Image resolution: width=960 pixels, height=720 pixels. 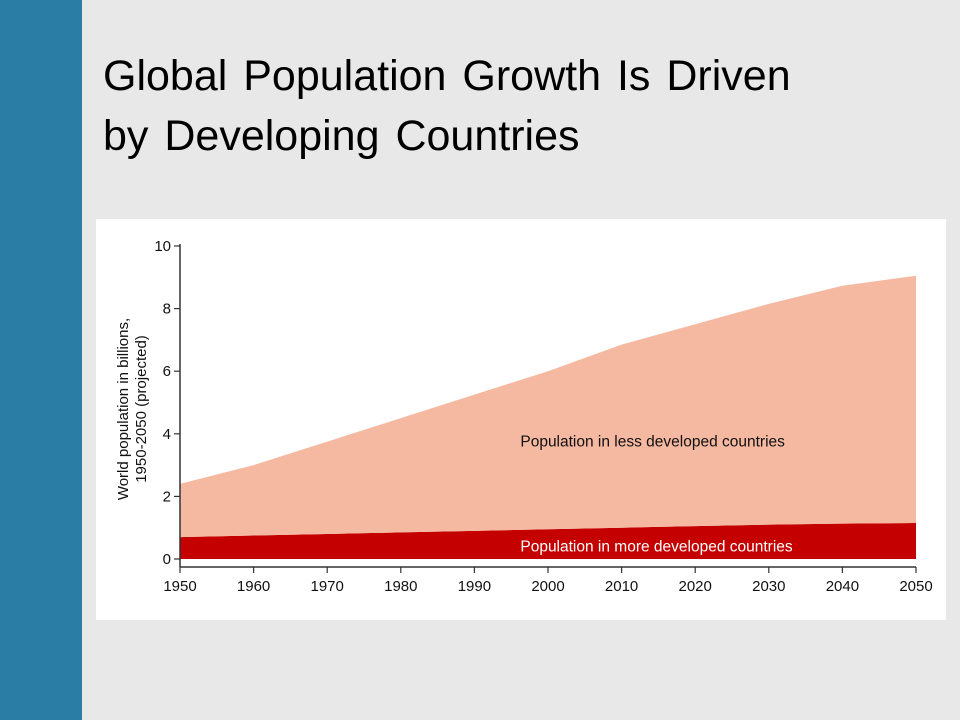 What do you see at coordinates (253, 586) in the screenshot?
I see `x-tick-label: 1960` at bounding box center [253, 586].